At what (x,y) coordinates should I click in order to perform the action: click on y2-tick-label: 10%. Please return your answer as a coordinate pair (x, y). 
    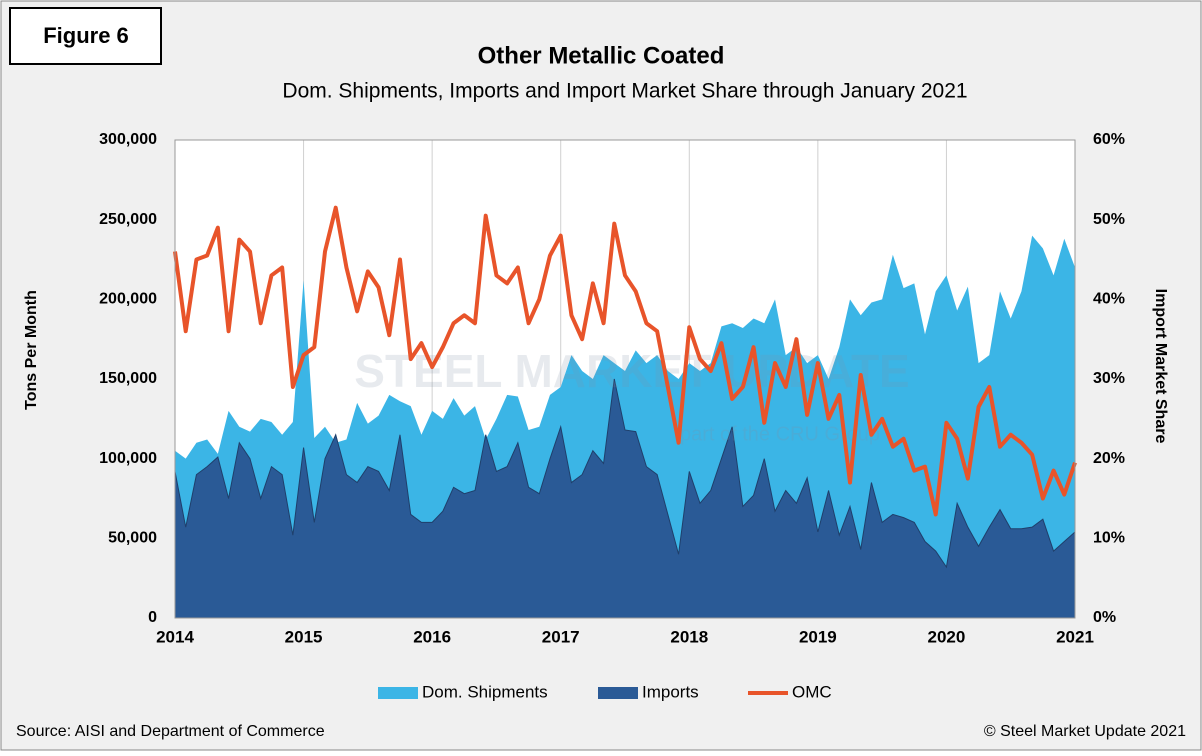
    Looking at the image, I should click on (1109, 538).